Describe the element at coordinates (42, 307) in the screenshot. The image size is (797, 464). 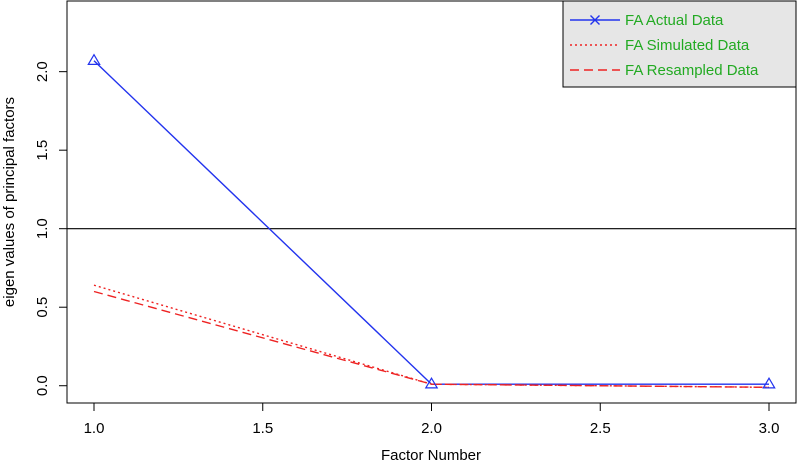
I see `y-tick-label: 0.5` at that location.